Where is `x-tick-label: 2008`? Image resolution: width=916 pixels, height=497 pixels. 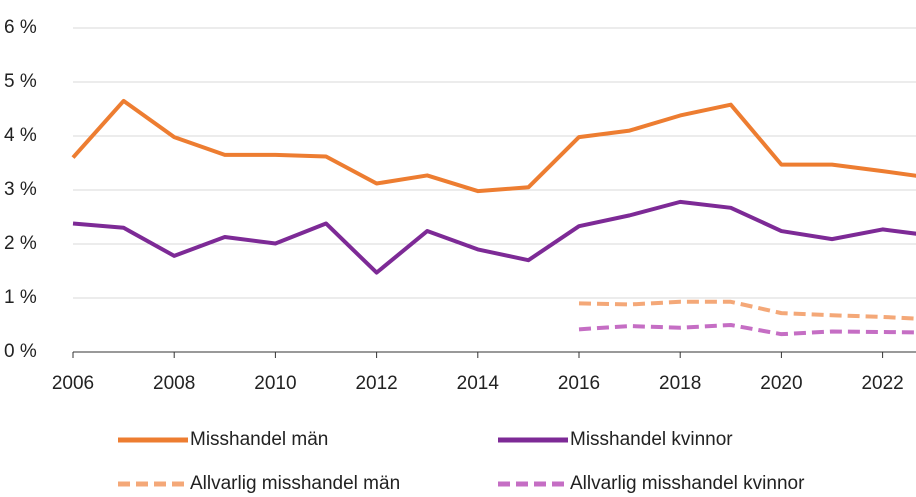
x-tick-label: 2008 is located at coordinates (174, 383).